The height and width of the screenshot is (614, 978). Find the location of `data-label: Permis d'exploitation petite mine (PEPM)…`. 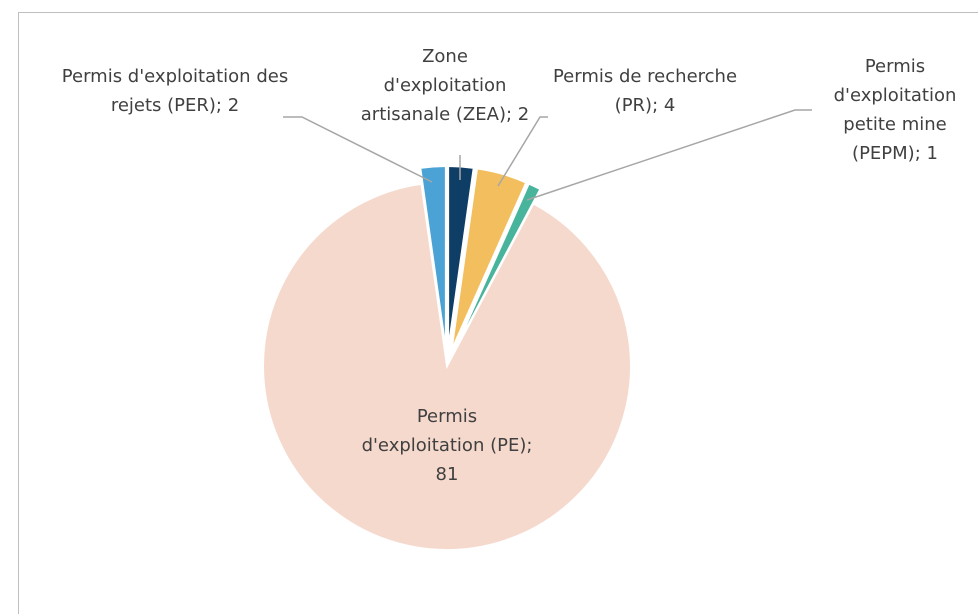

data-label: Permis d'exploitation petite mine (PEPM)… is located at coordinates (895, 110).